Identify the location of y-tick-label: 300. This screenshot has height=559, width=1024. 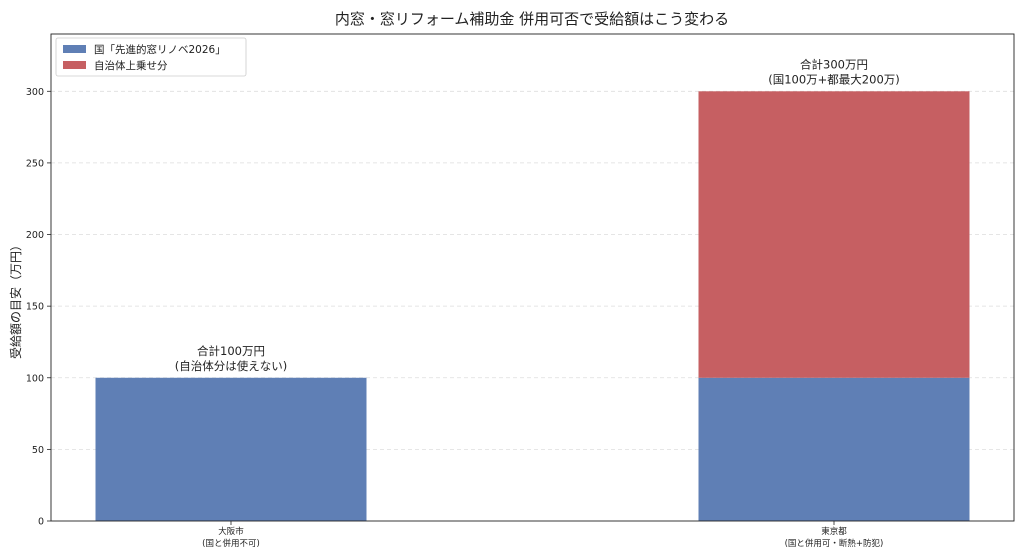
(35, 92).